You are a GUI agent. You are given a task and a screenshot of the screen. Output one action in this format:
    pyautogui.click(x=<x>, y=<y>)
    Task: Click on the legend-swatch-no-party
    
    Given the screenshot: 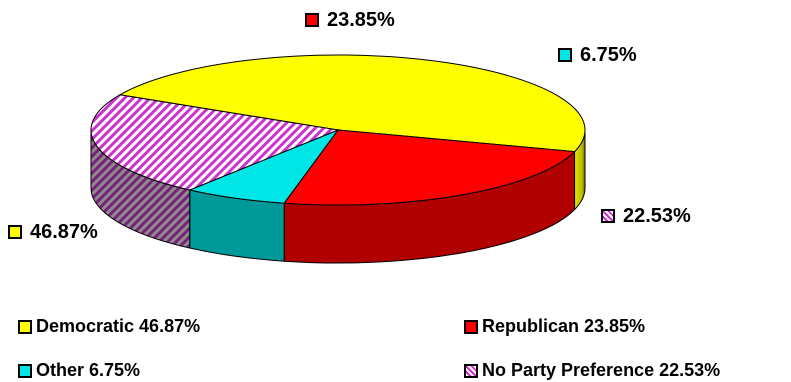 What is the action you would take?
    pyautogui.click(x=471, y=370)
    